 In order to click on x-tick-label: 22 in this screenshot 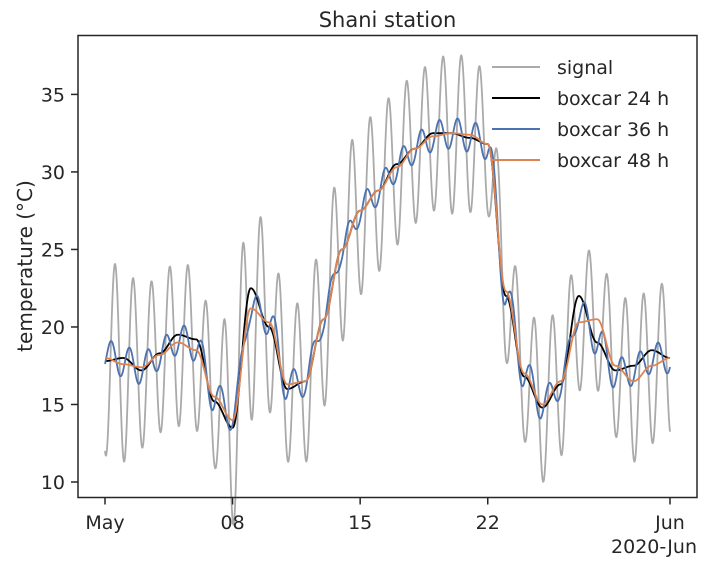, I will do `click(488, 523)`.